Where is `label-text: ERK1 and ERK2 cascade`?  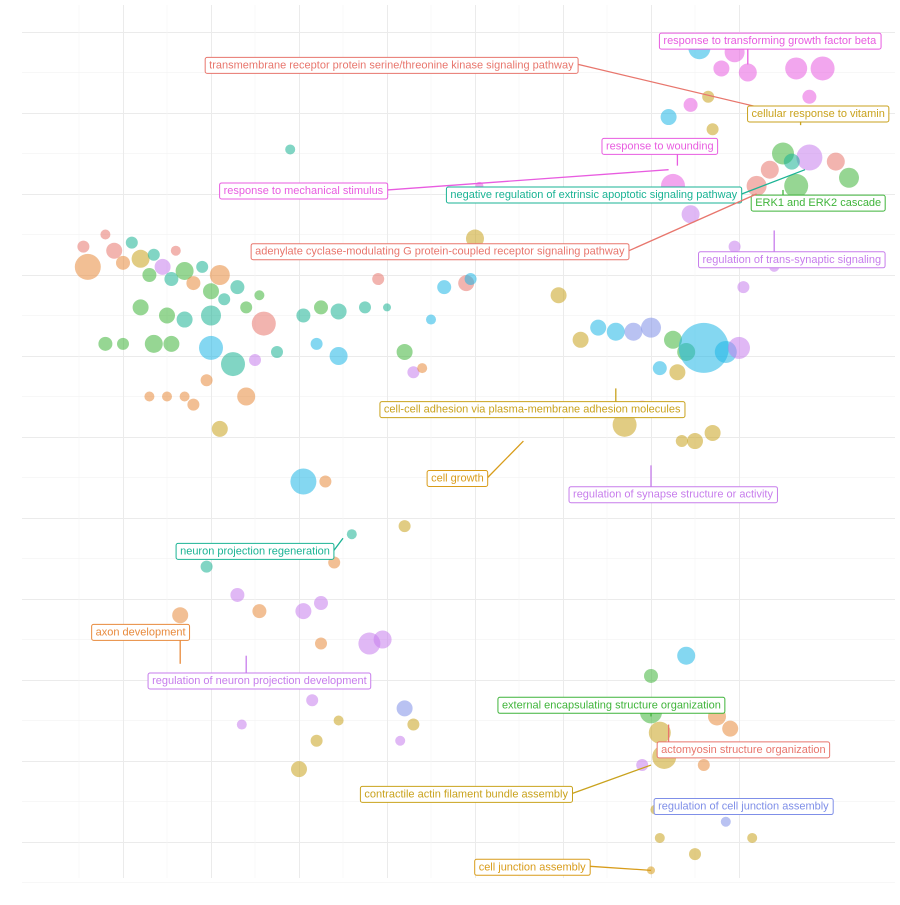
label-text: ERK1 and ERK2 cascade is located at coordinates (818, 203).